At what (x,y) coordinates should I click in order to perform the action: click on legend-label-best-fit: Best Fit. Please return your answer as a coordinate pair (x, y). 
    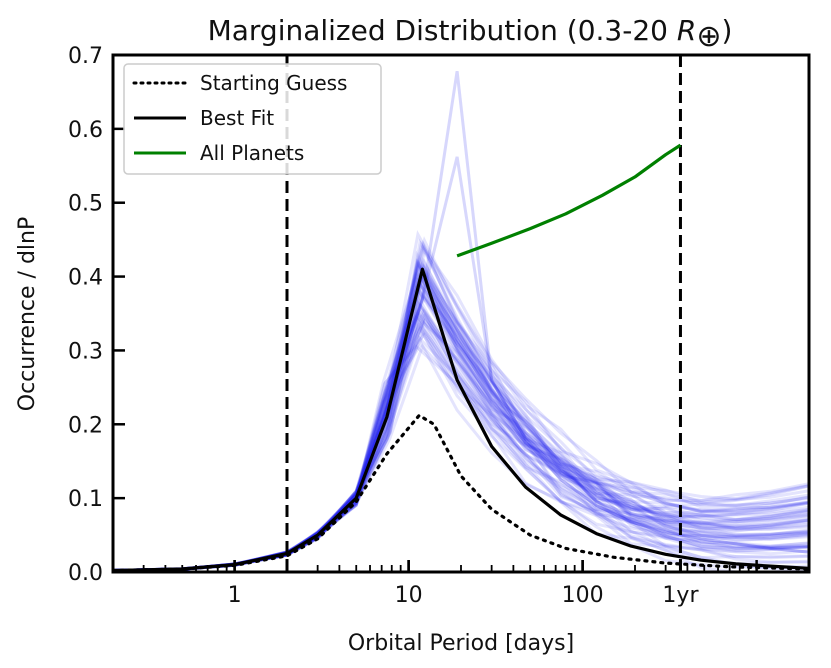
    Looking at the image, I should click on (237, 118).